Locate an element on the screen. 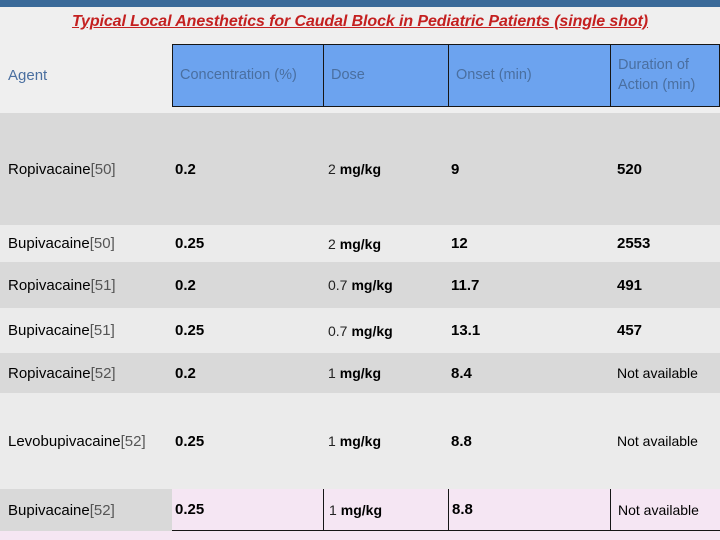  cell-agent: Ropivacaine [50] is located at coordinates (86, 169).